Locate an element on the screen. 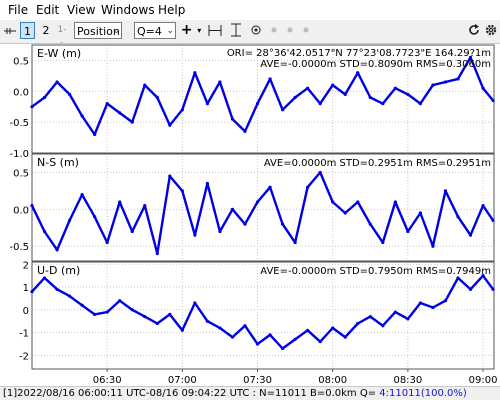 The width and height of the screenshot is (500, 400). reload-icon is located at coordinates (474, 30).